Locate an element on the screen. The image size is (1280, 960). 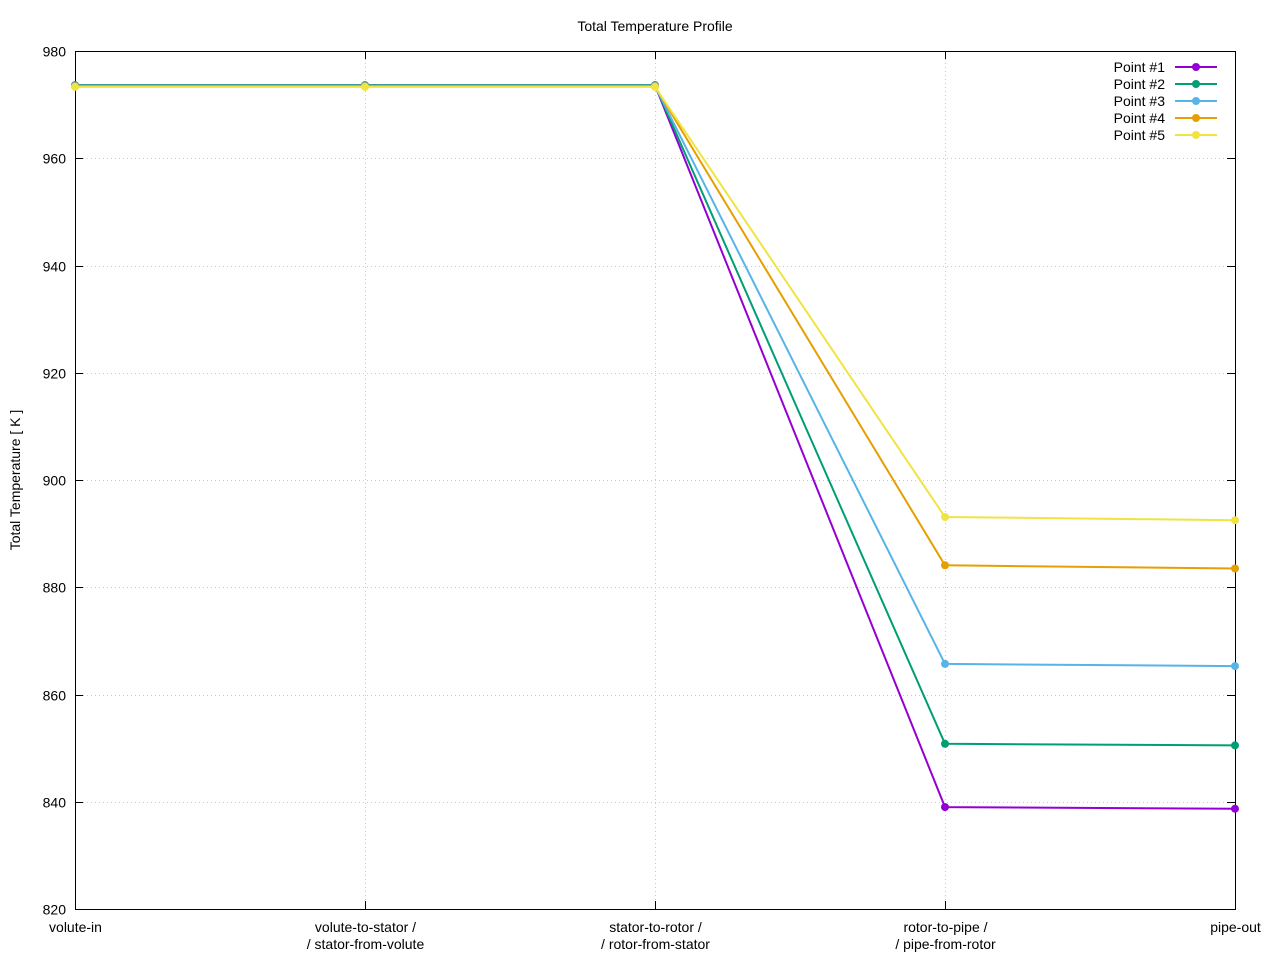
x-tick-label: pipe-out is located at coordinates (1235, 927).